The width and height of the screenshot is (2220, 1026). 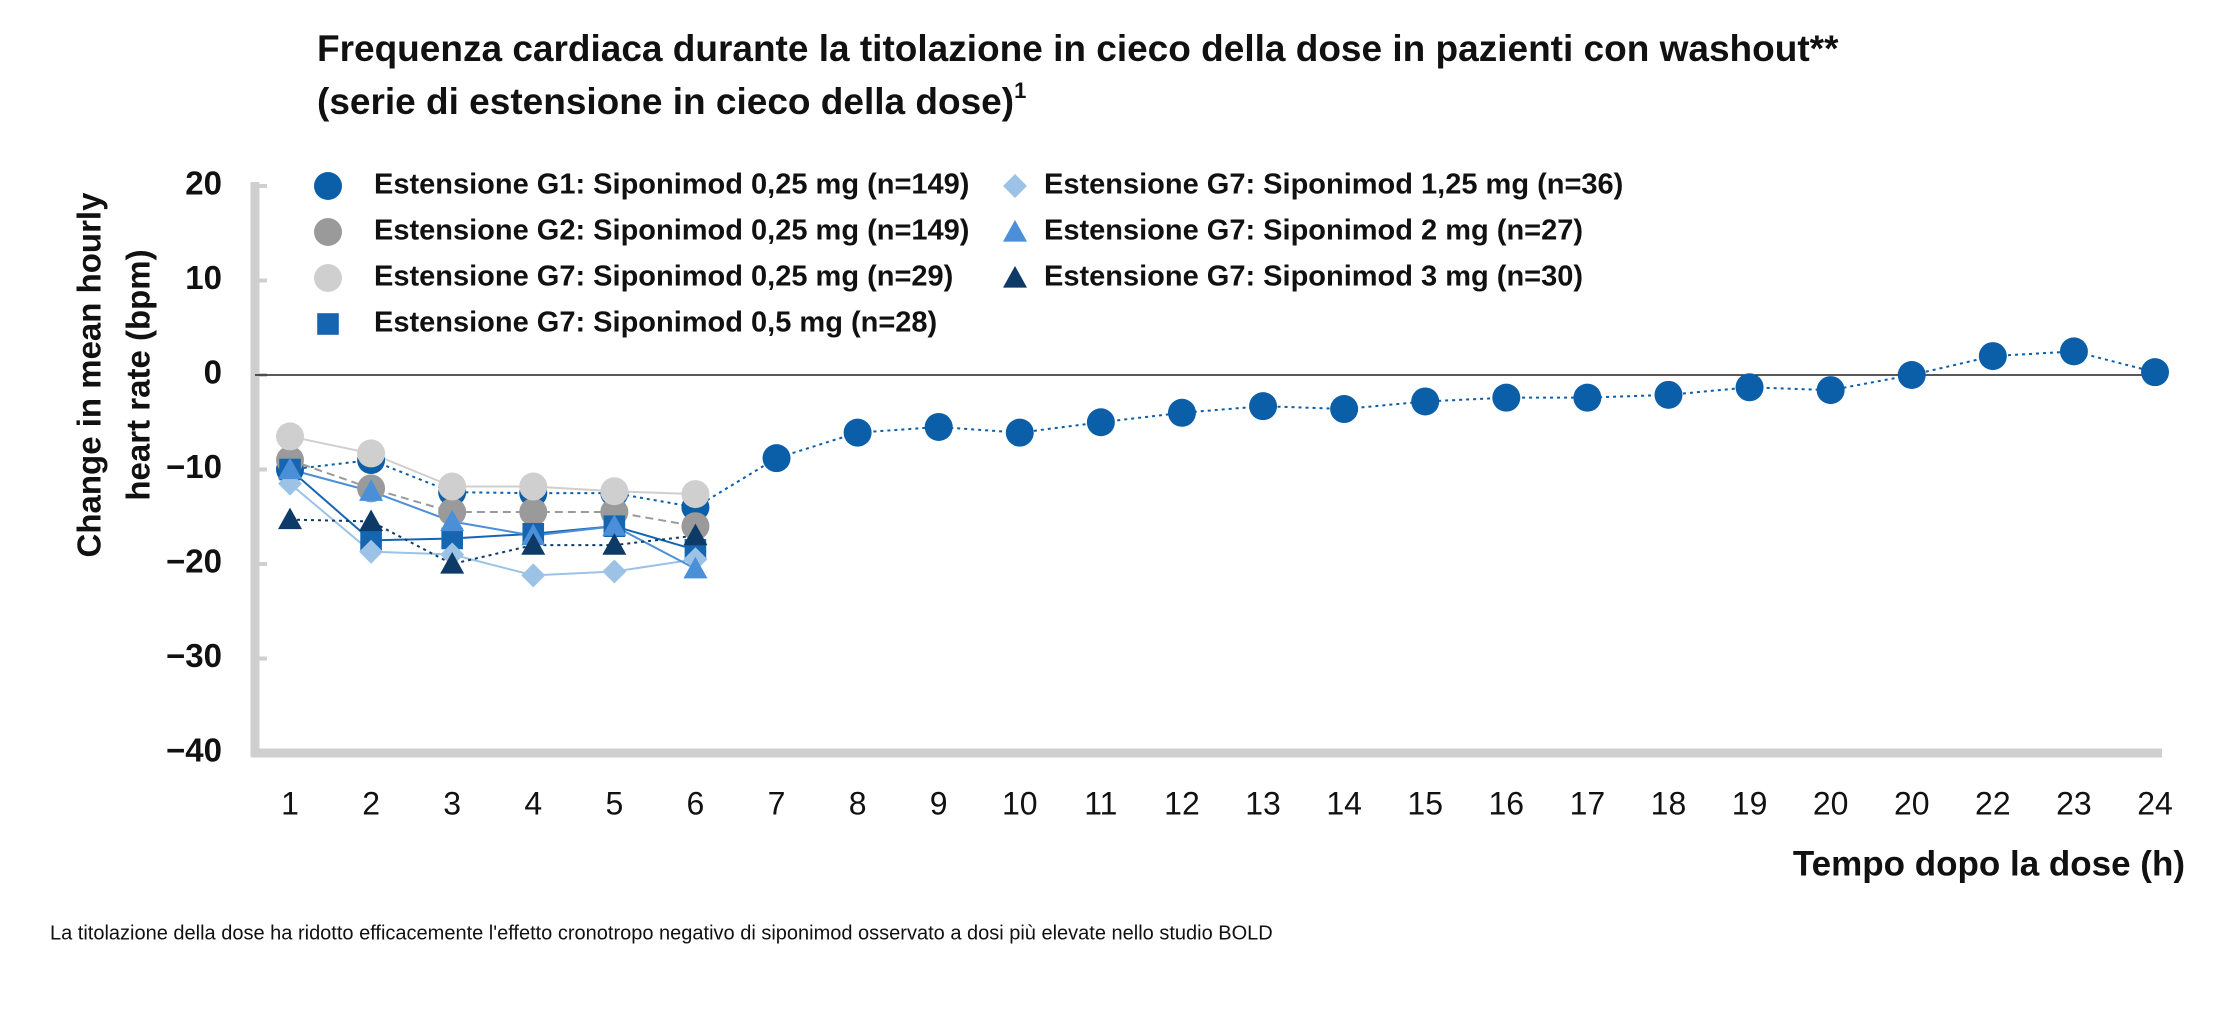 What do you see at coordinates (1333, 185) in the screenshot?
I see `legend-label: Estensione G7: Siponimod 1,25 mg (n=36)` at bounding box center [1333, 185].